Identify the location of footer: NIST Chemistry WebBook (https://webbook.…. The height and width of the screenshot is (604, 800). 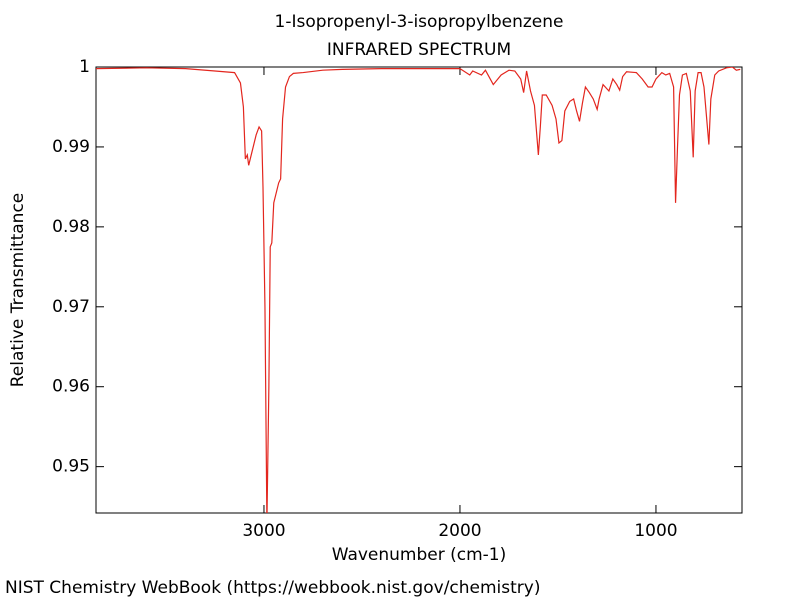
(272, 588).